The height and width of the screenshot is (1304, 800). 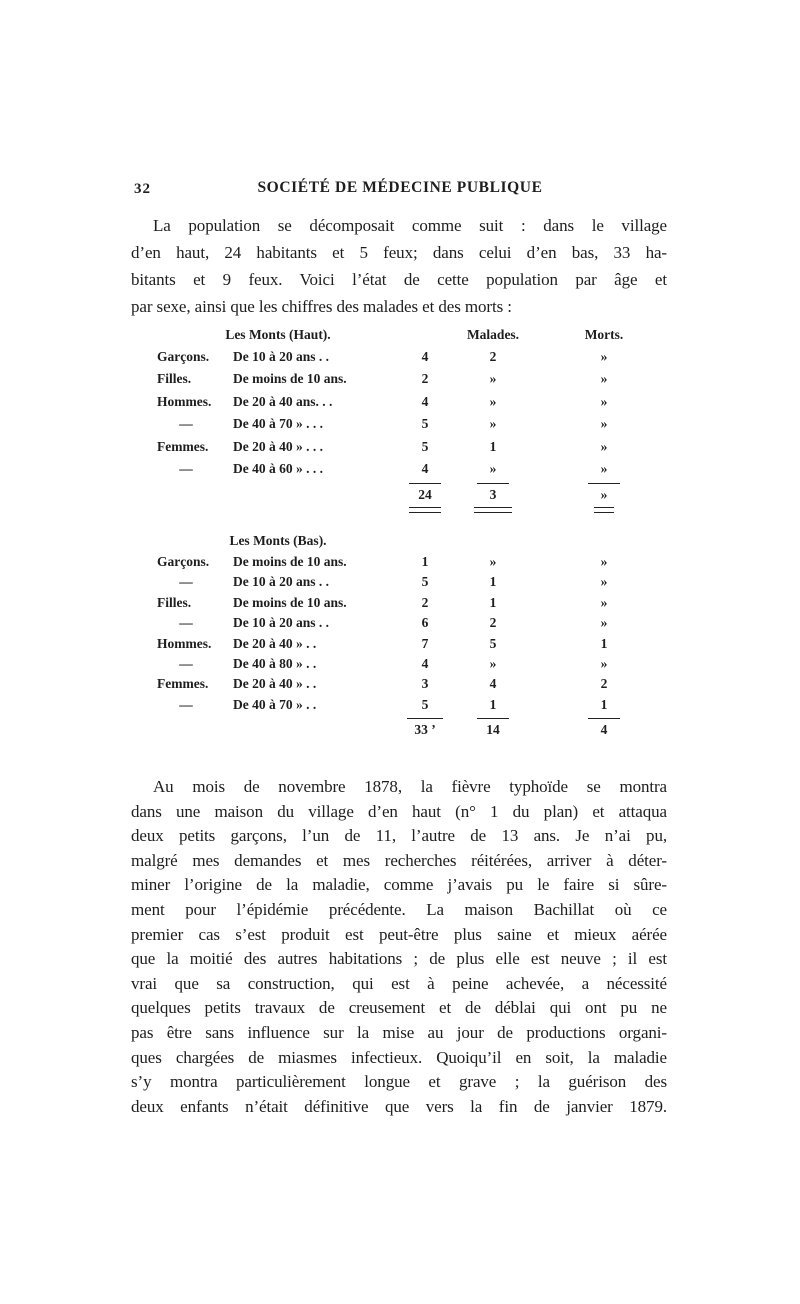 What do you see at coordinates (417, 562) in the screenshot?
I see `table-row: Garçons. De moins de 10 ans. 1 » »` at bounding box center [417, 562].